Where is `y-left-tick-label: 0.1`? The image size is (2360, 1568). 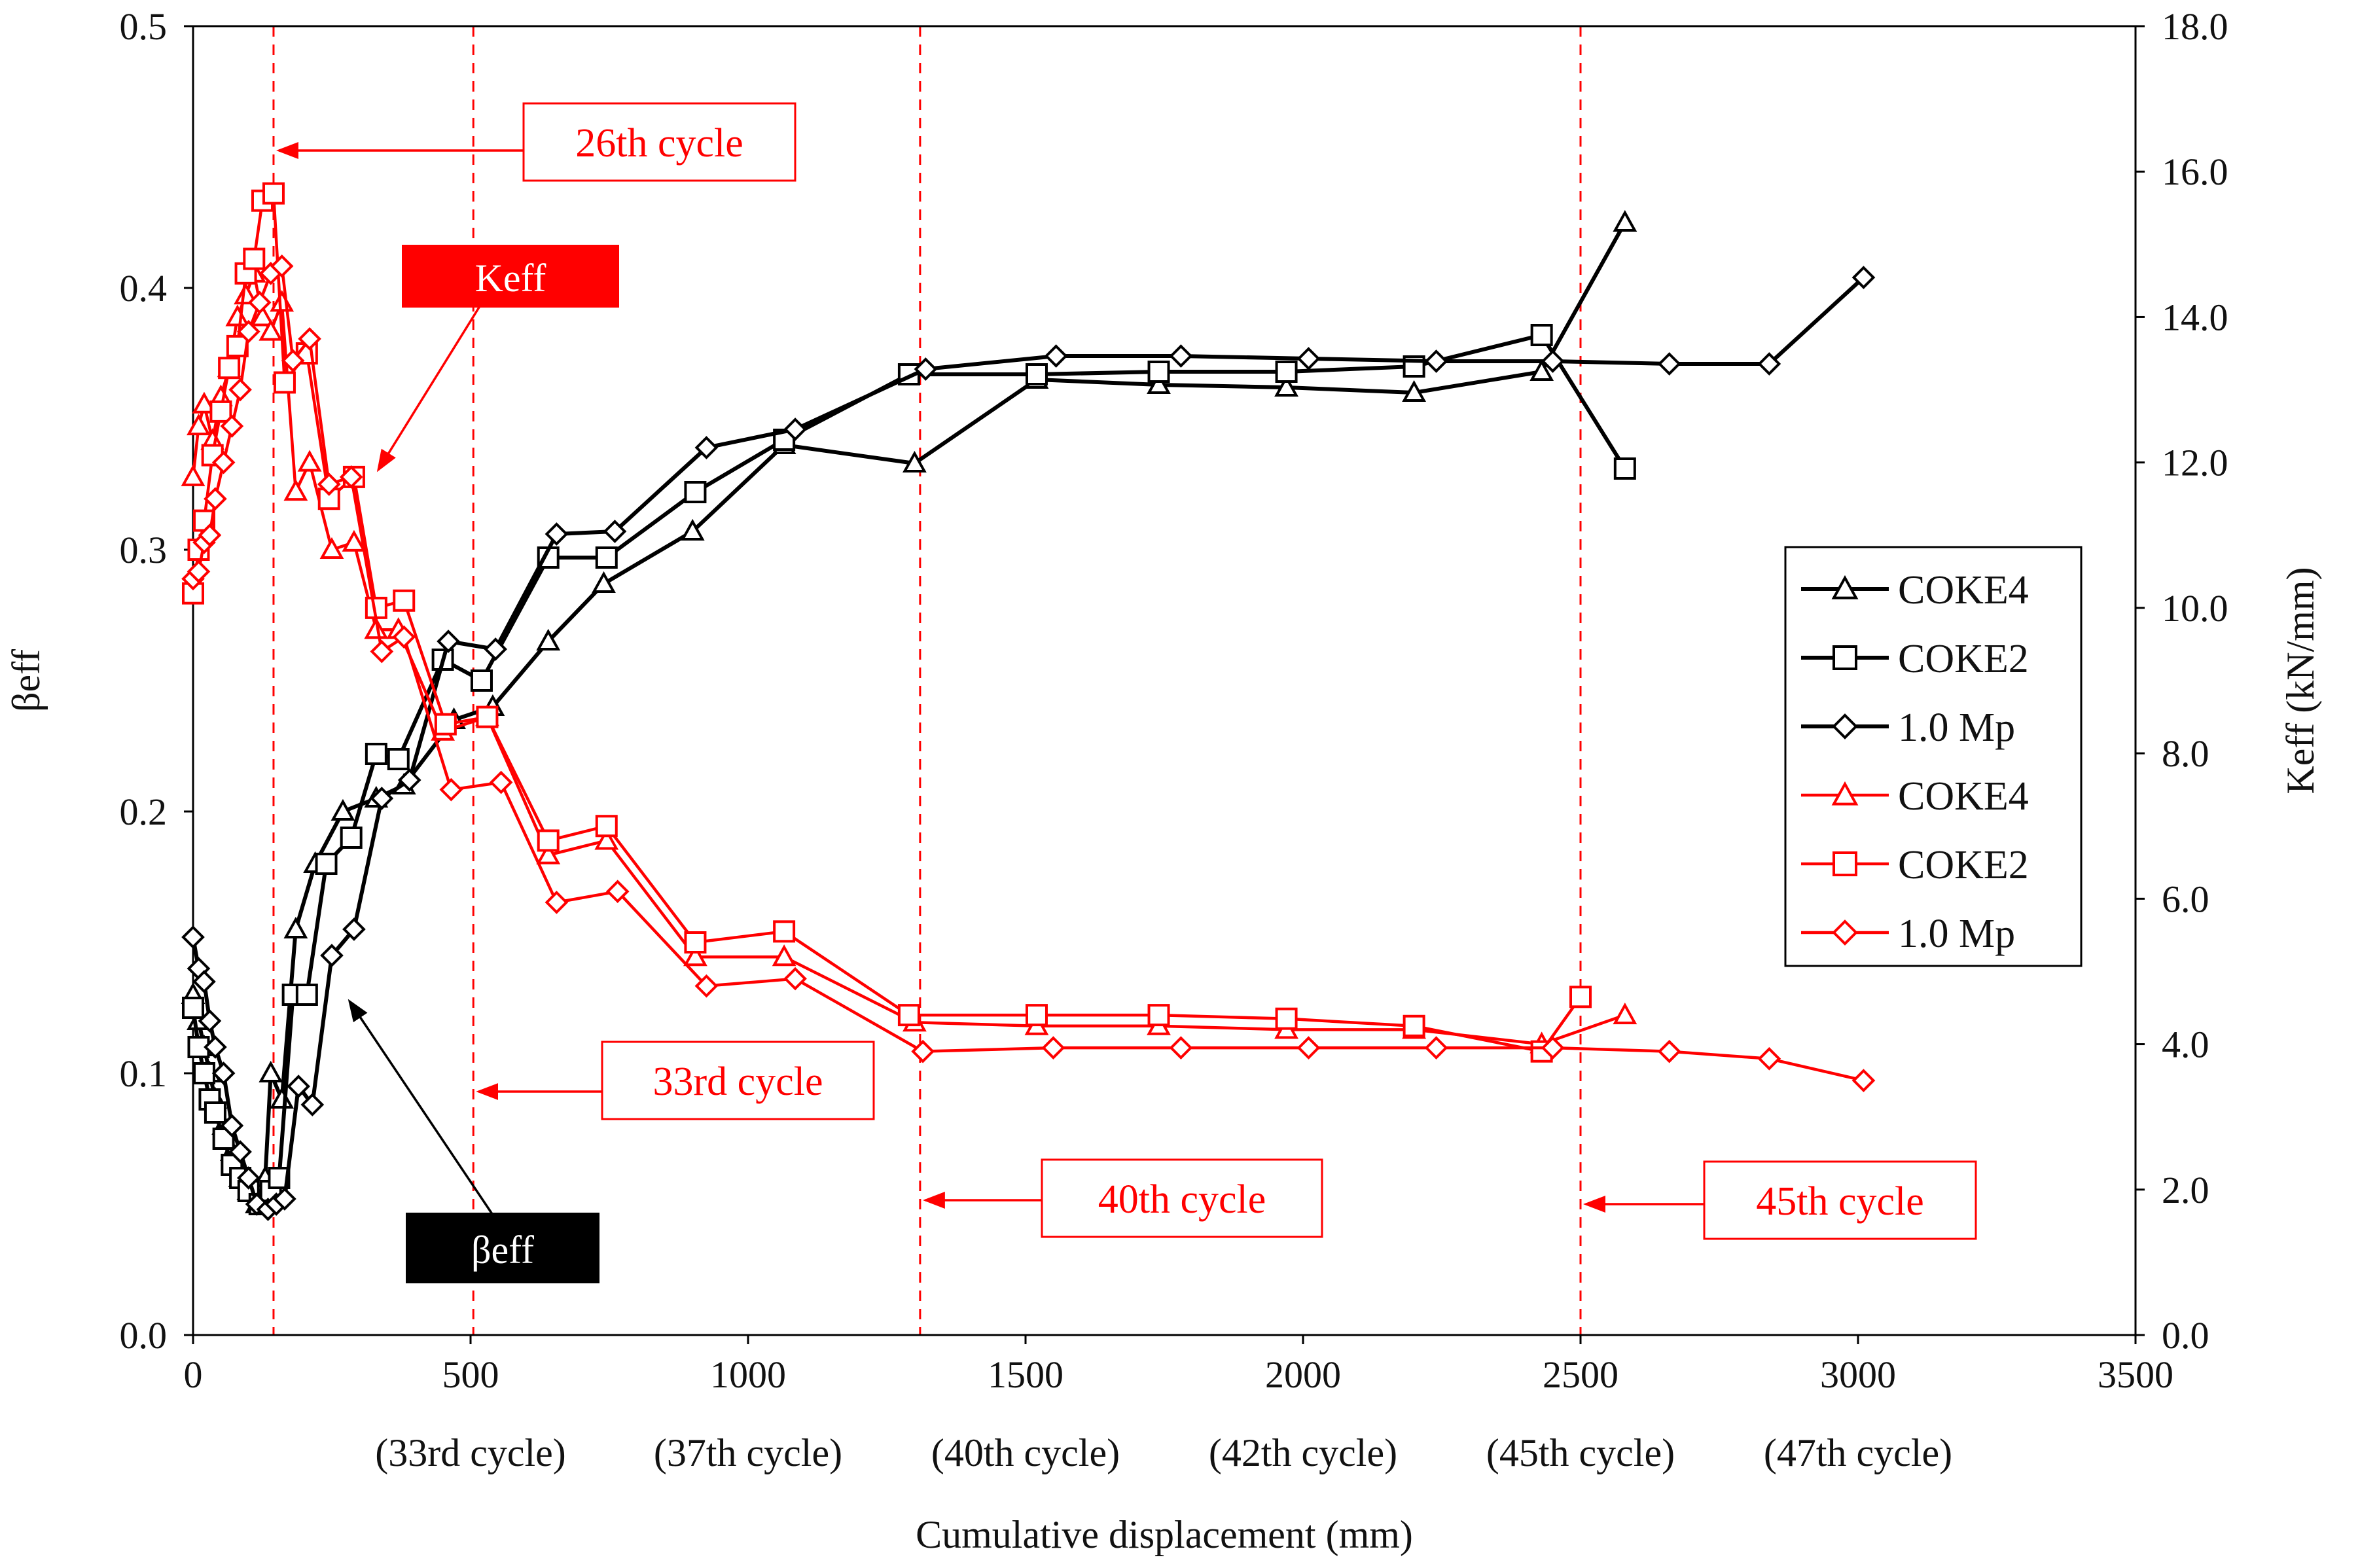 y-left-tick-label: 0.1 is located at coordinates (144, 1073).